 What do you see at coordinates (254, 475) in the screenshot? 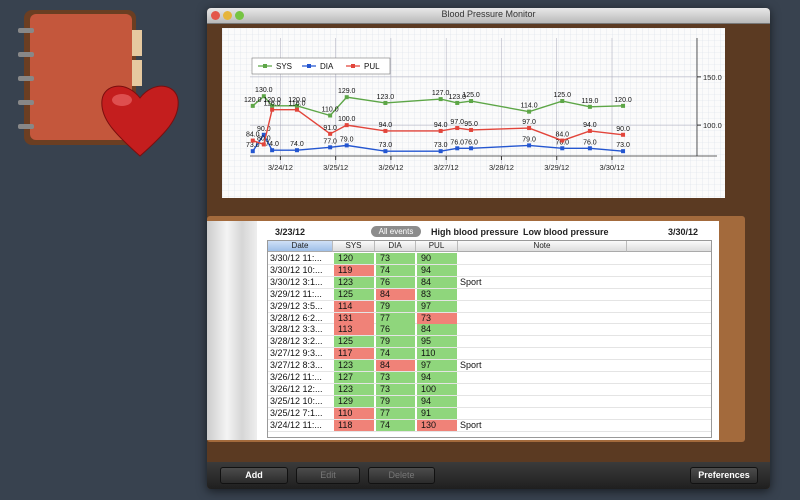
I see `toolbar-button: Add` at bounding box center [254, 475].